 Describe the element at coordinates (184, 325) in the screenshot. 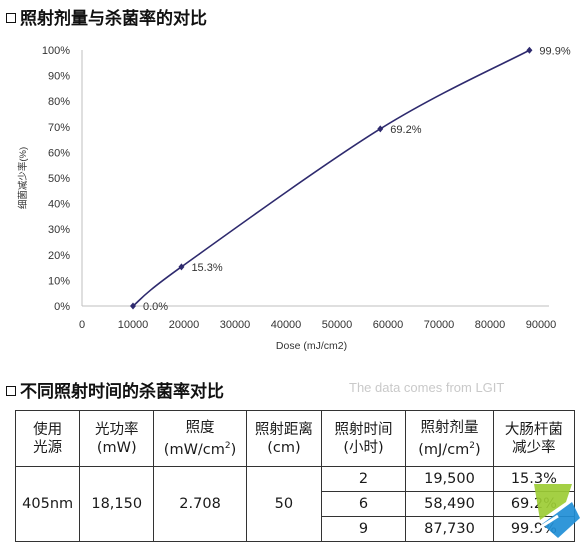

I see `x-tick-label: 20000` at that location.